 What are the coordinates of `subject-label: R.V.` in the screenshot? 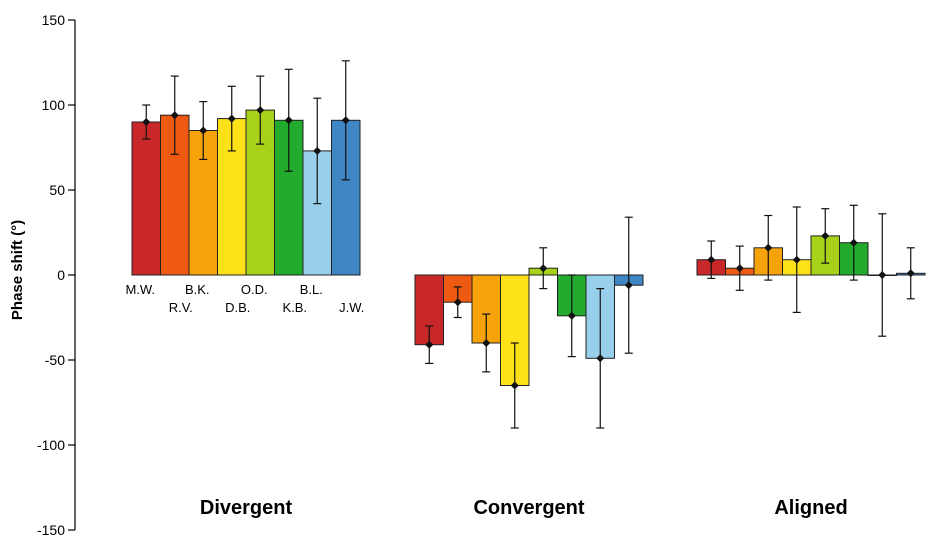 It's located at (181, 307).